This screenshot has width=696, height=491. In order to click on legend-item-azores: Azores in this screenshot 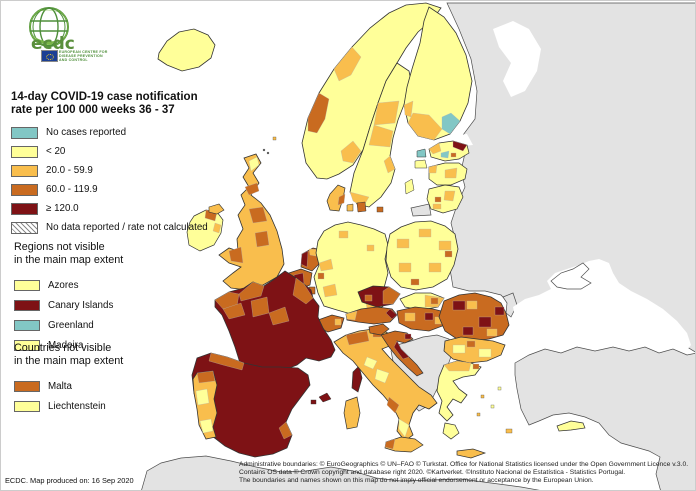, I will do `click(119, 285)`.